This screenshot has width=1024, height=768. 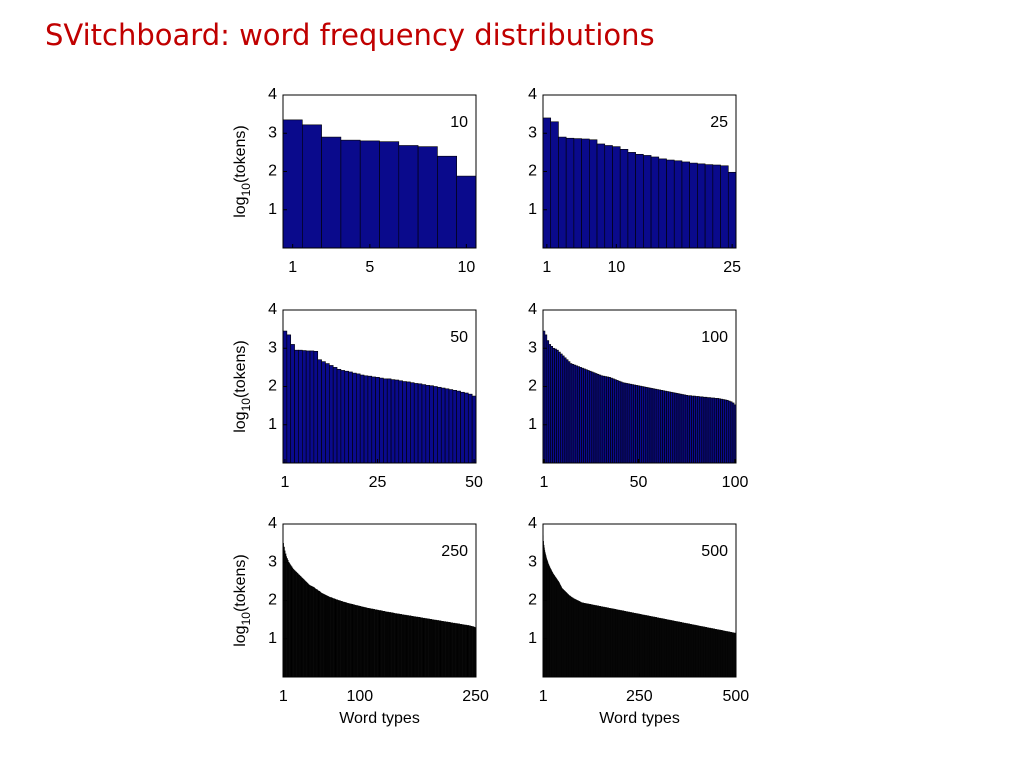 What do you see at coordinates (246, 619) in the screenshot?
I see `y-label-sub: 10` at bounding box center [246, 619].